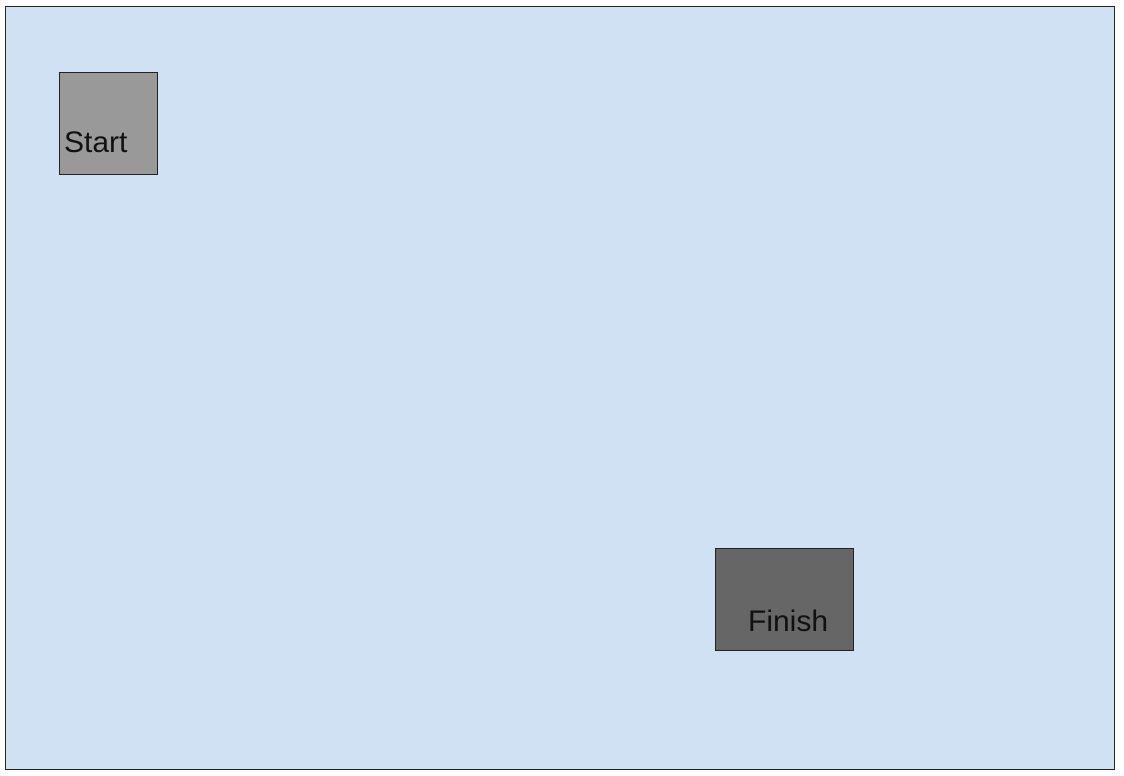 This screenshot has height=776, width=1124. What do you see at coordinates (788, 621) in the screenshot?
I see `finish-label: Finish` at bounding box center [788, 621].